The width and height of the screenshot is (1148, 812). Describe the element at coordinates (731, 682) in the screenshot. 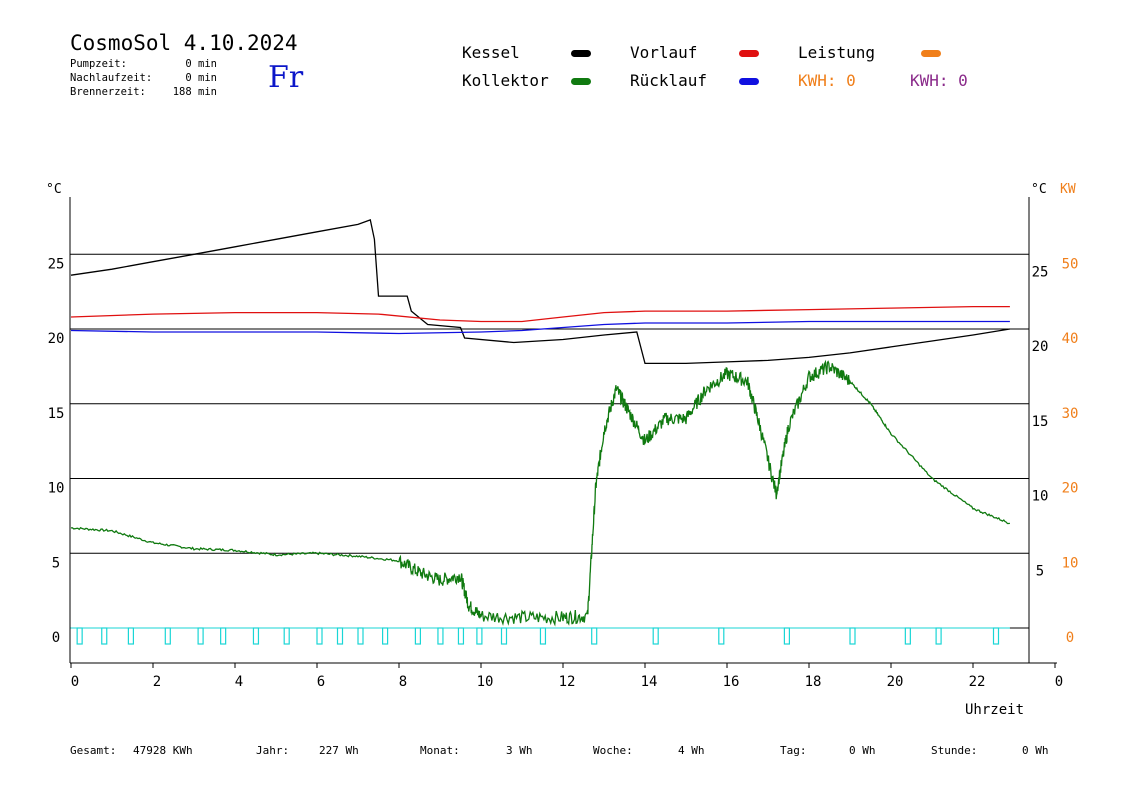

I see `x-tick-label: 16` at that location.